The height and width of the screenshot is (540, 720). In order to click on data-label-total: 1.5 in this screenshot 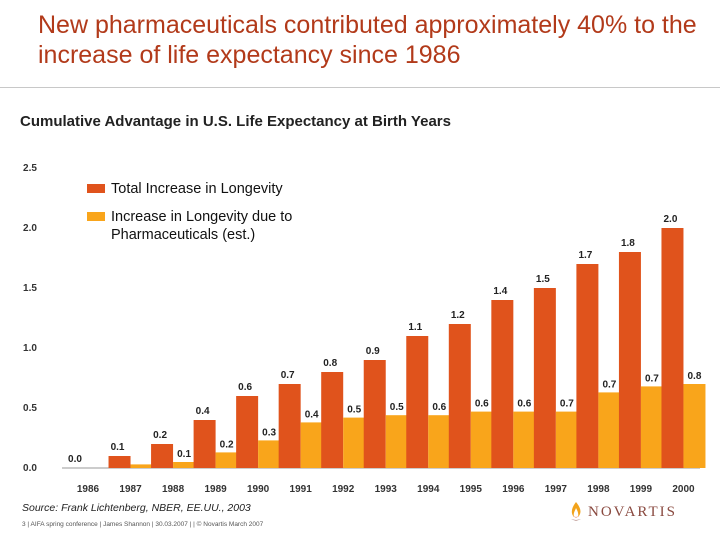, I will do `click(543, 279)`.